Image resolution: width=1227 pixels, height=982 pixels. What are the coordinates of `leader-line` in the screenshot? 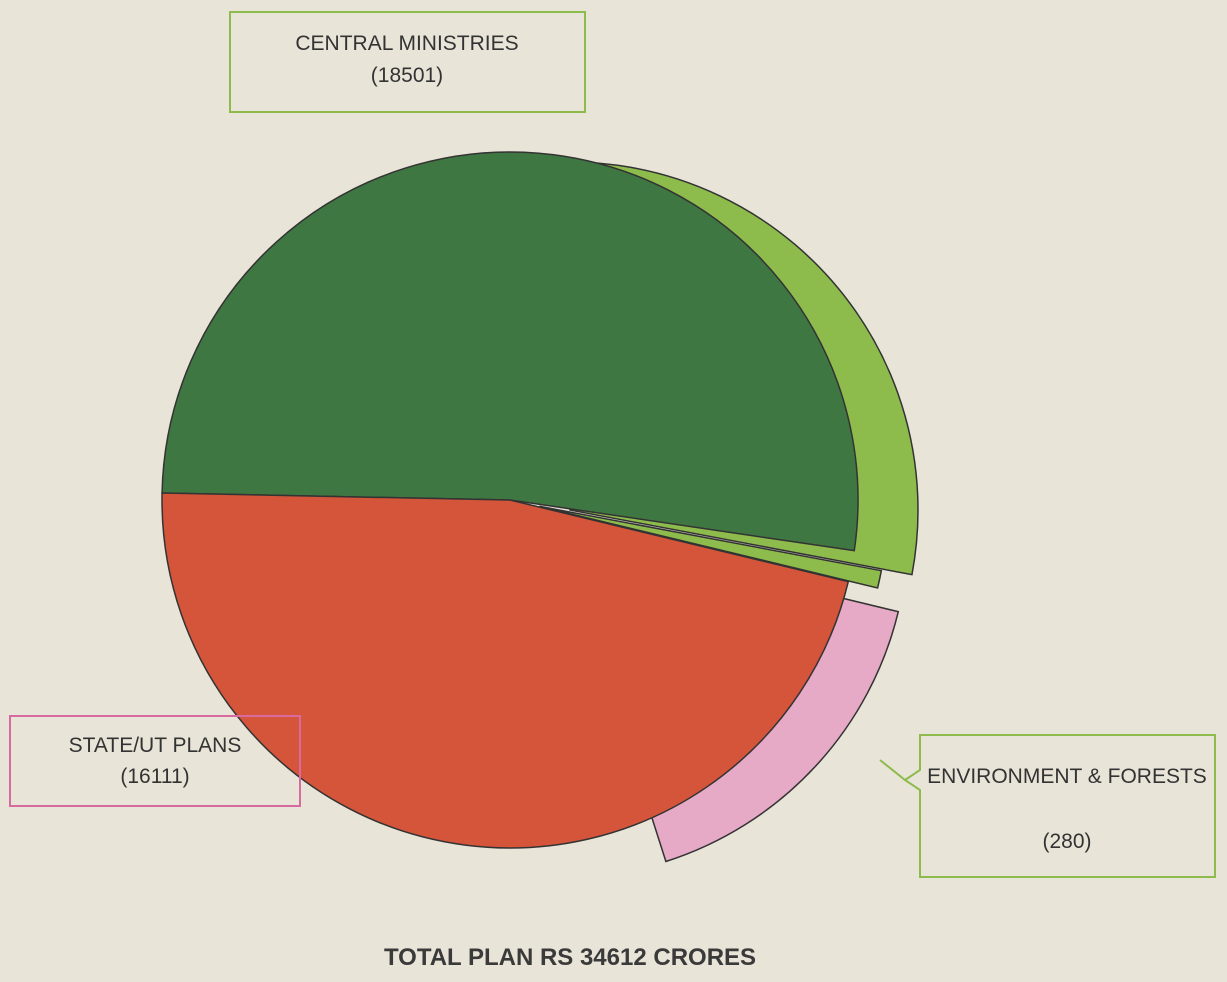 It's located at (892, 770).